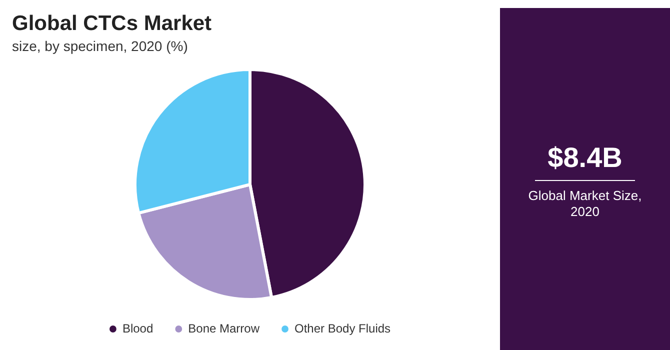 The image size is (670, 350). I want to click on legend-label: Bone Marrow, so click(224, 328).